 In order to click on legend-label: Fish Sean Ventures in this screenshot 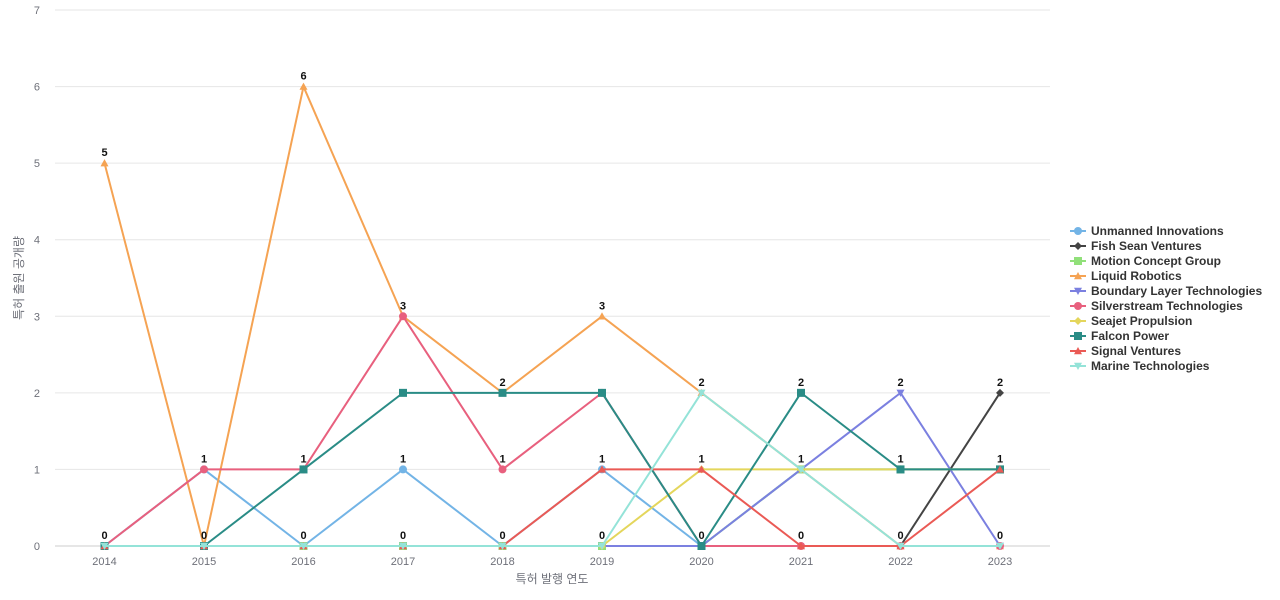, I will do `click(1146, 246)`.